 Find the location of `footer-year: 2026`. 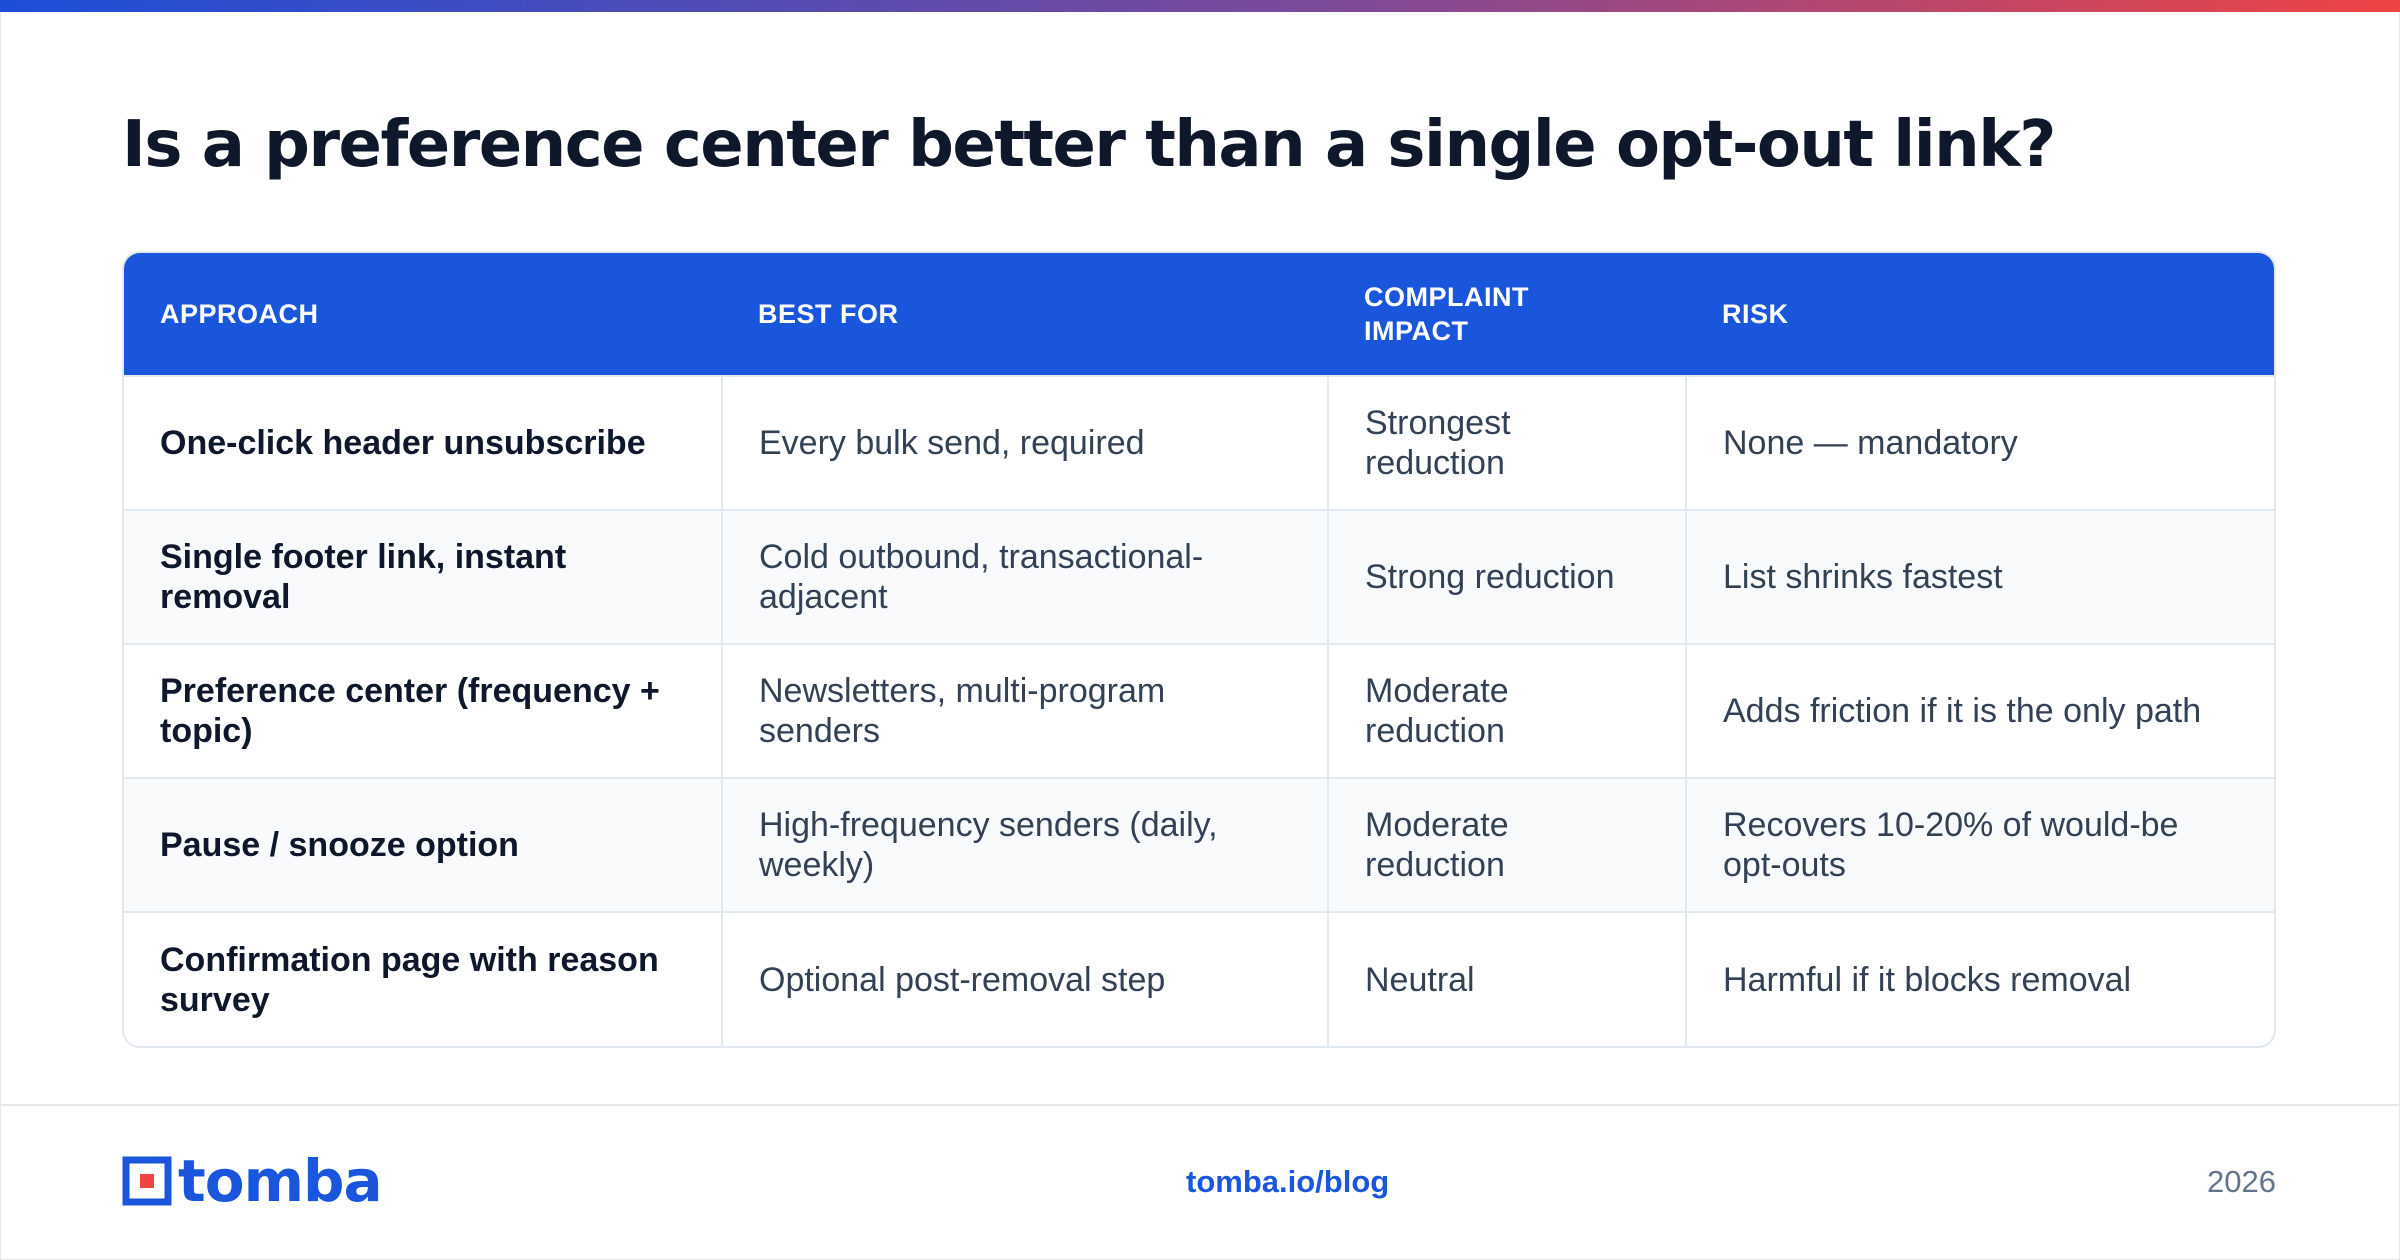

footer-year: 2026 is located at coordinates (2241, 1181).